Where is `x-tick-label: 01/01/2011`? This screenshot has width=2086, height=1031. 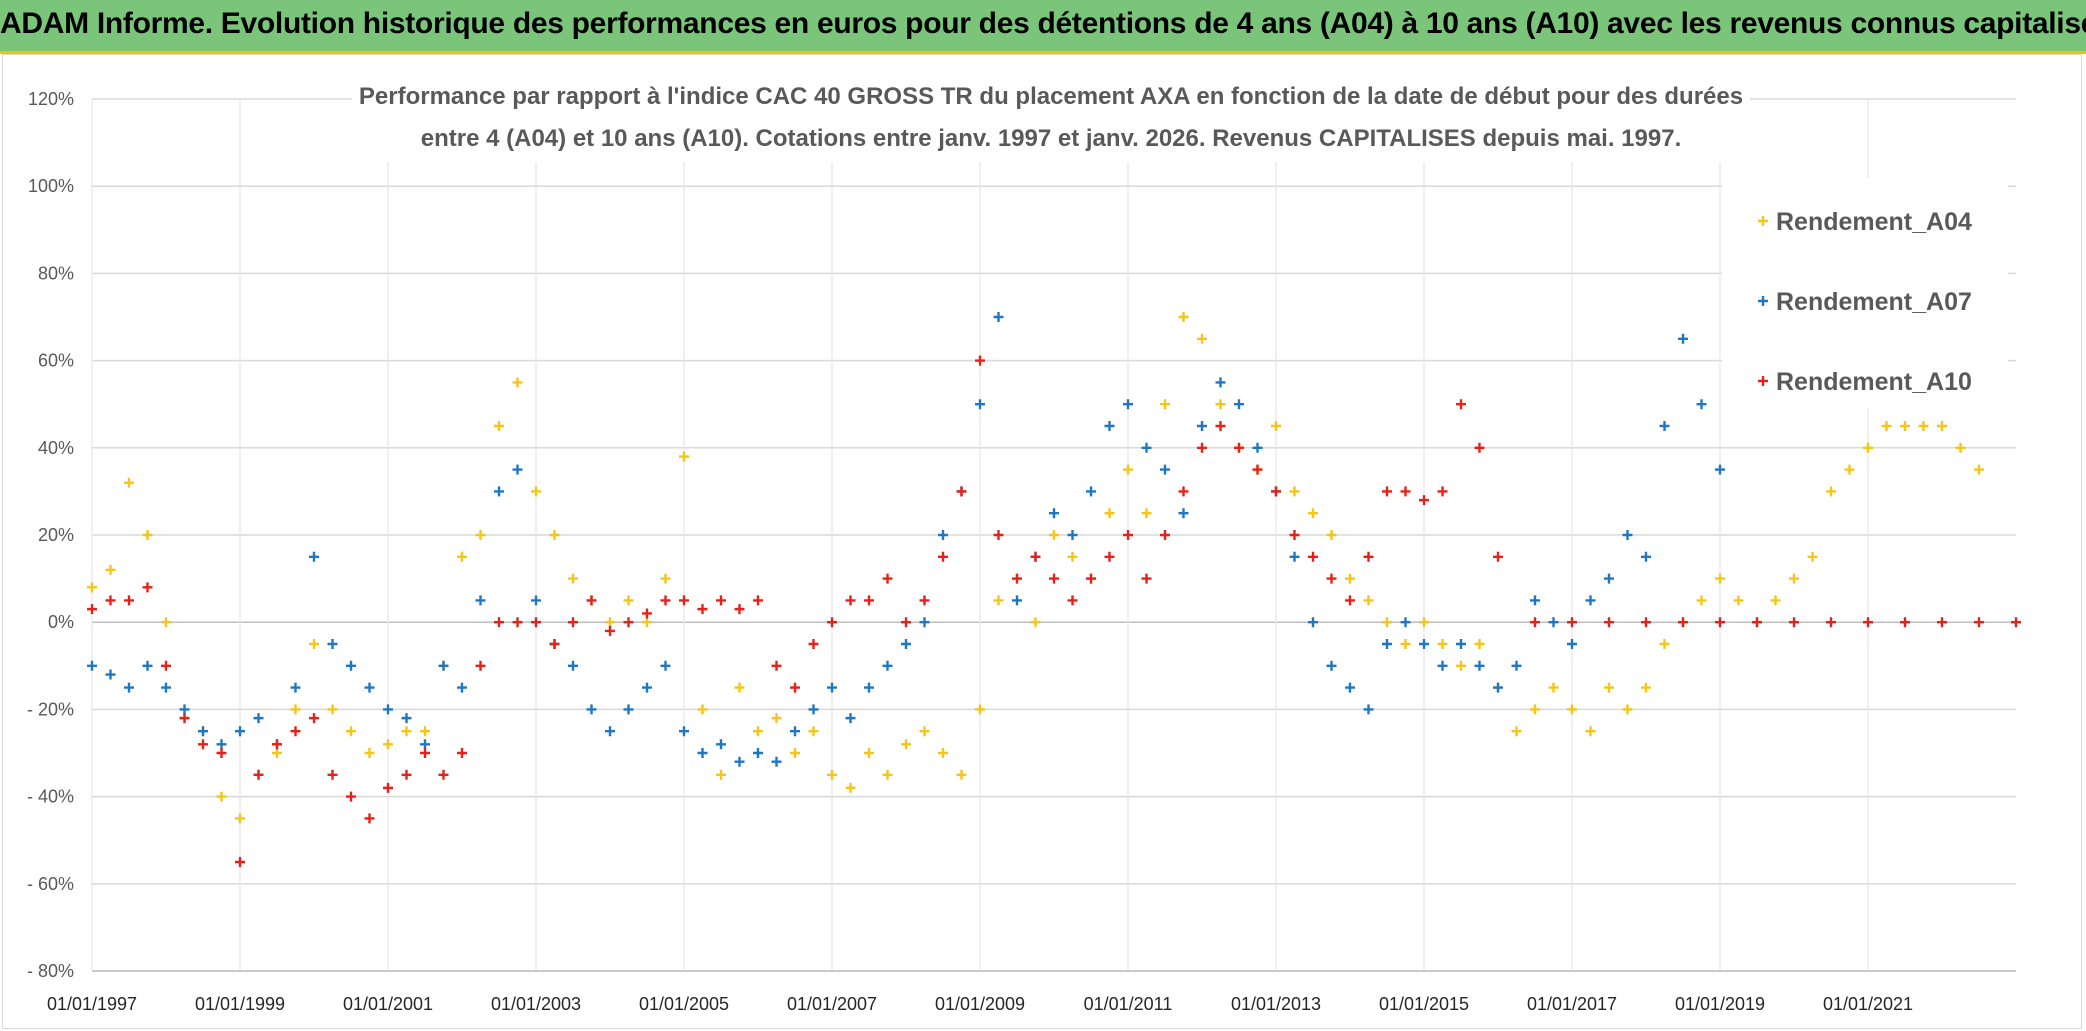 x-tick-label: 01/01/2011 is located at coordinates (1128, 1004).